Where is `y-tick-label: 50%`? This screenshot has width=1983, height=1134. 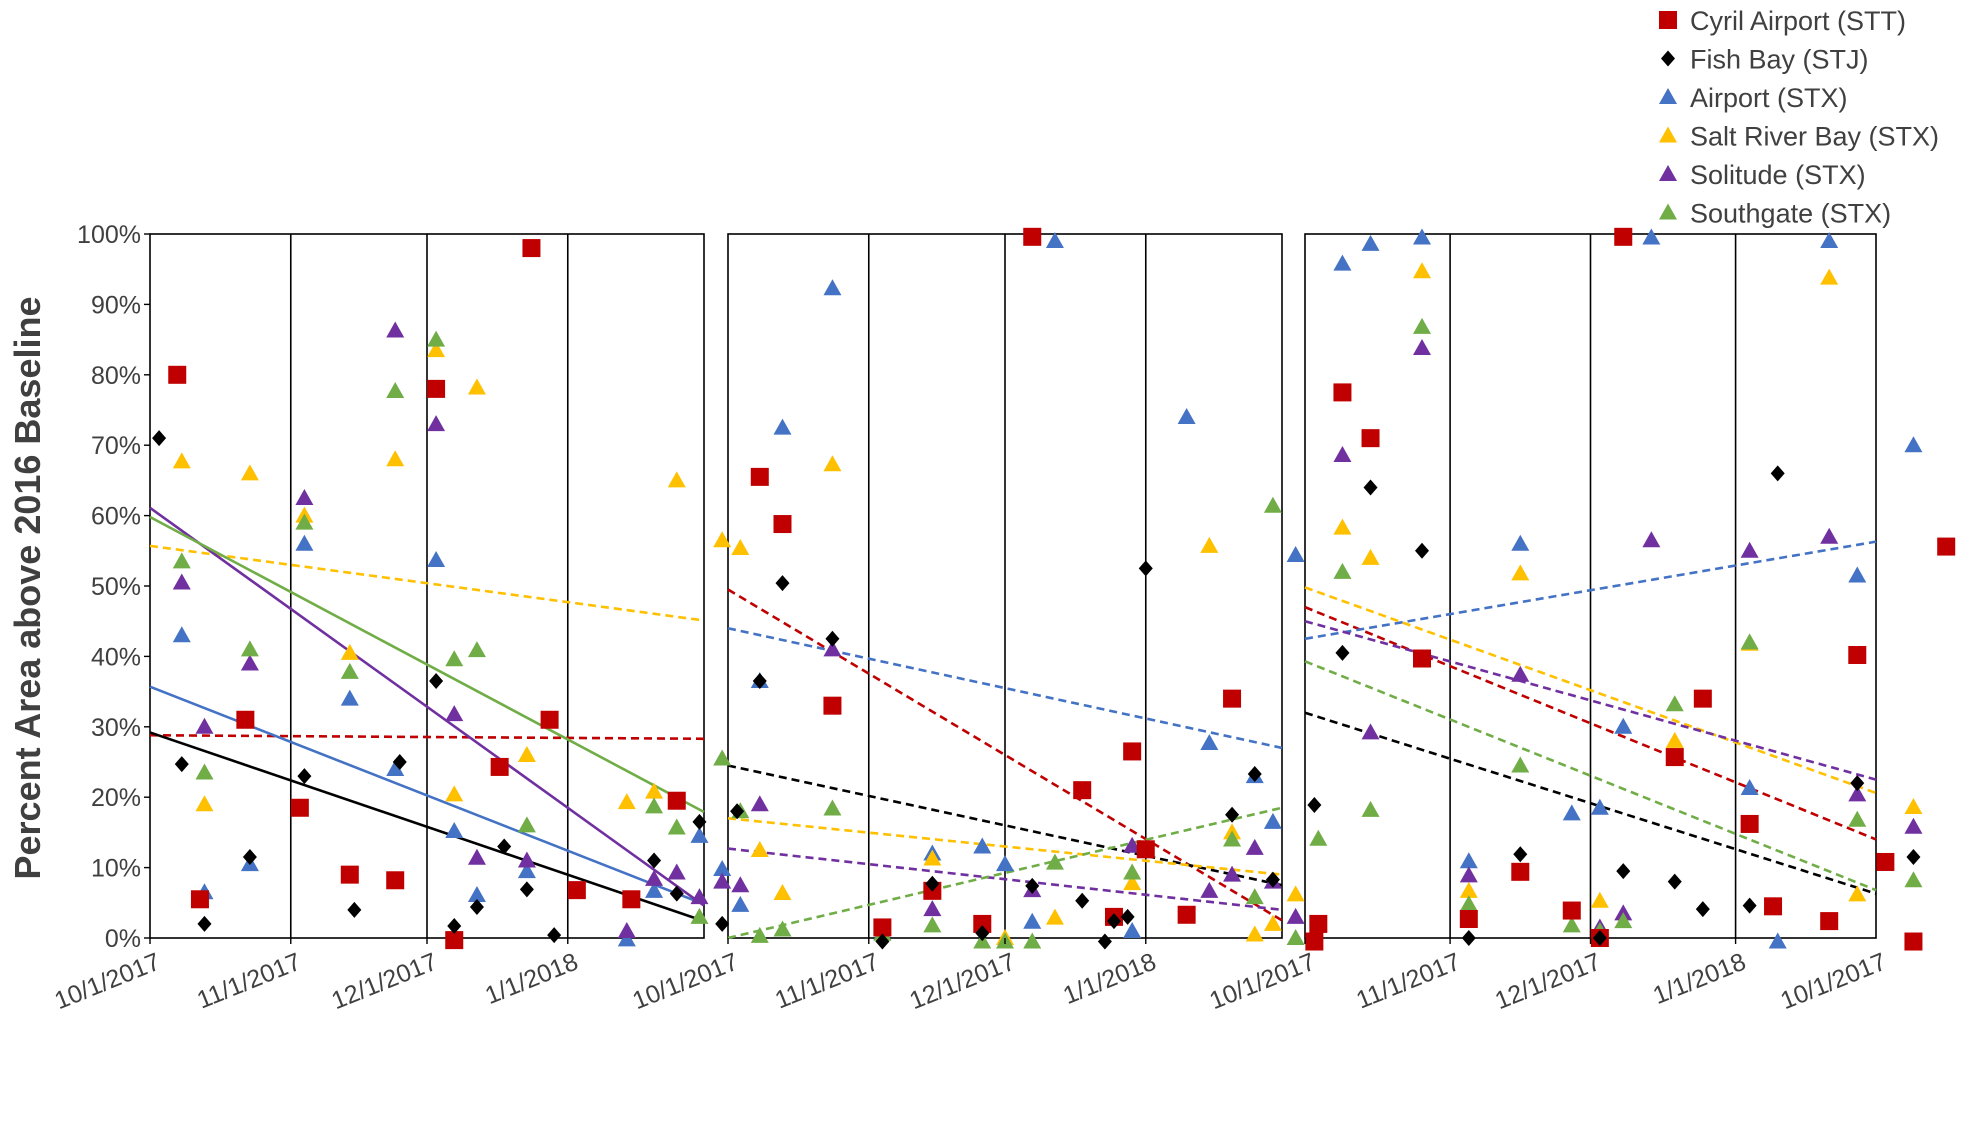
y-tick-label: 50% is located at coordinates (116, 587).